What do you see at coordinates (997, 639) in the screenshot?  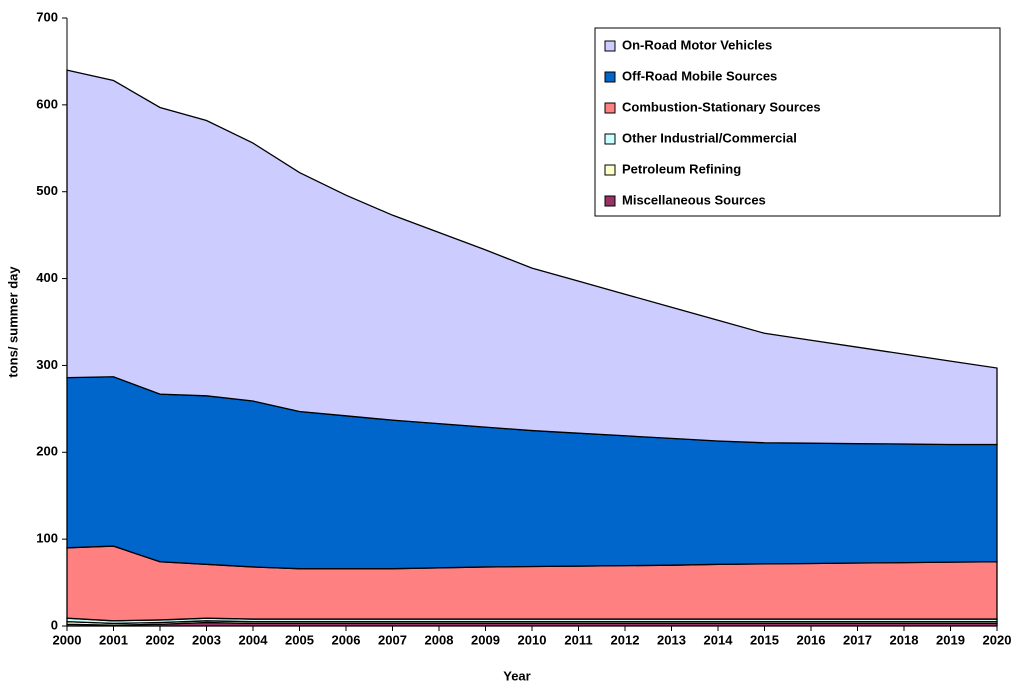 I see `x-tick-label: 2020` at bounding box center [997, 639].